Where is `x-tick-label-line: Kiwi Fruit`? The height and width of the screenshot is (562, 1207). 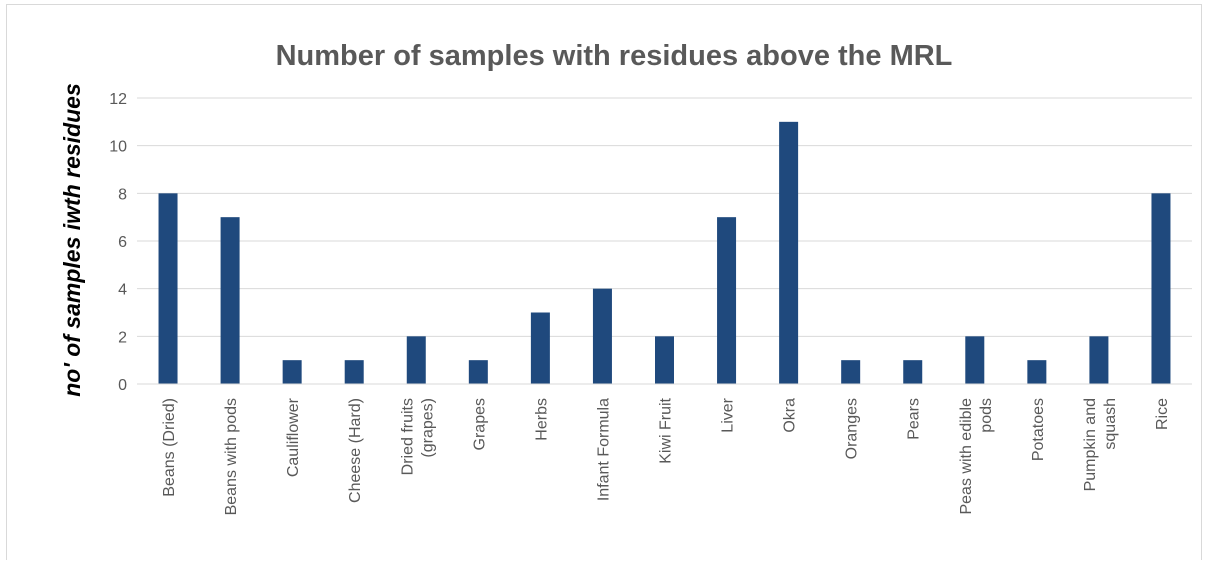
x-tick-label-line: Kiwi Fruit is located at coordinates (666, 430).